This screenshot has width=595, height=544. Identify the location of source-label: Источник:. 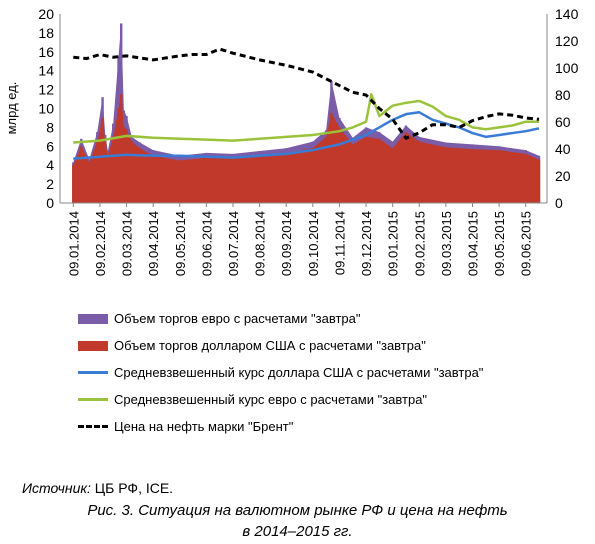
(56, 488).